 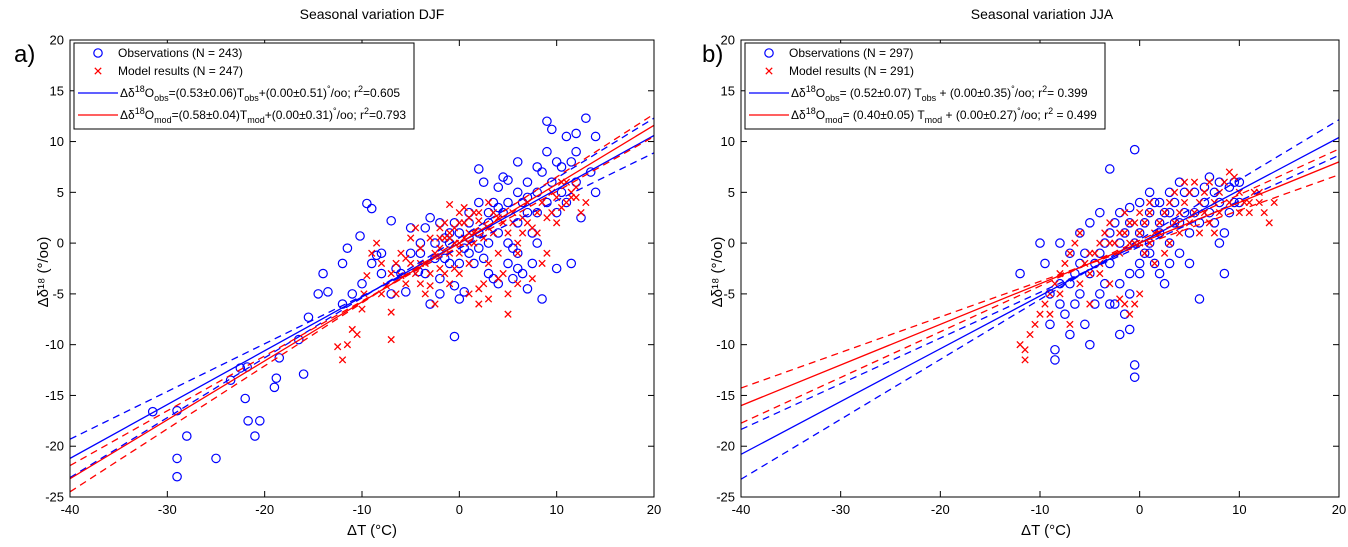 What do you see at coordinates (54, 395) in the screenshot?
I see `y-tick-label: -15` at bounding box center [54, 395].